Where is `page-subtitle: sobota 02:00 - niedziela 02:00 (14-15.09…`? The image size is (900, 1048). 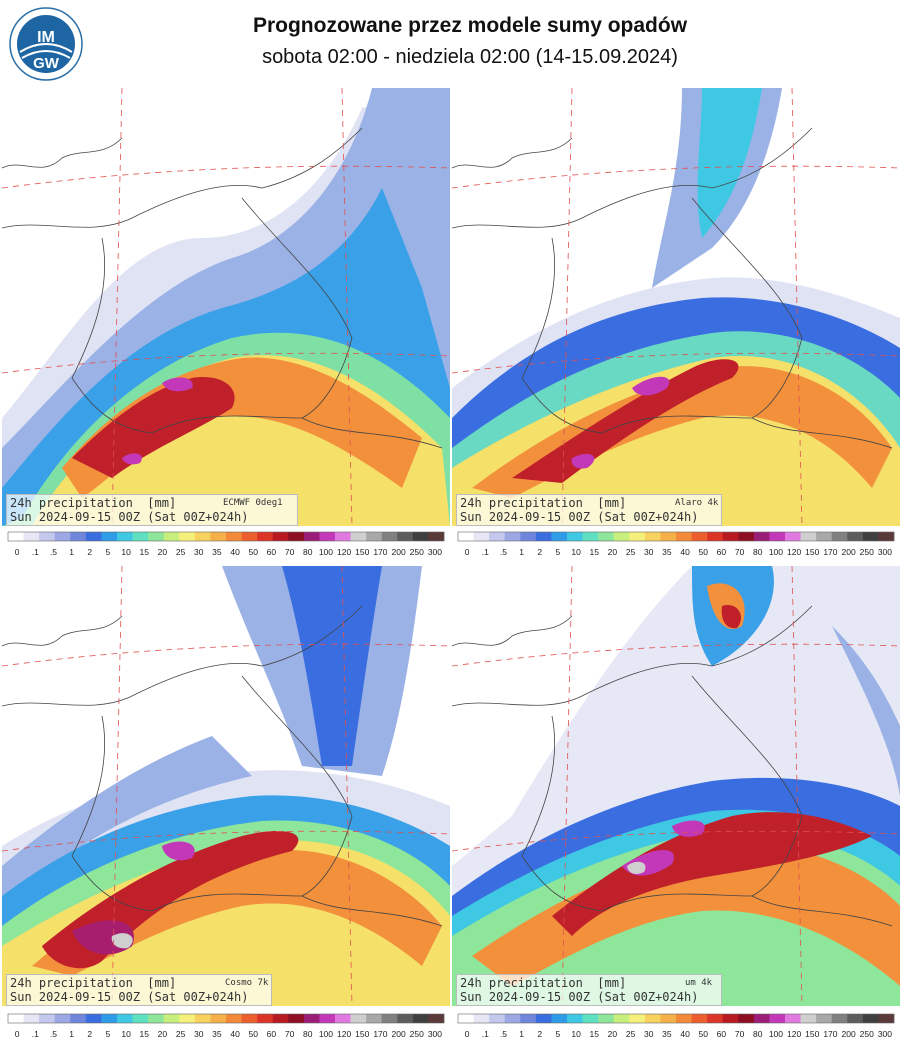 page-subtitle: sobota 02:00 - niedziela 02:00 (14-15.09… is located at coordinates (470, 57).